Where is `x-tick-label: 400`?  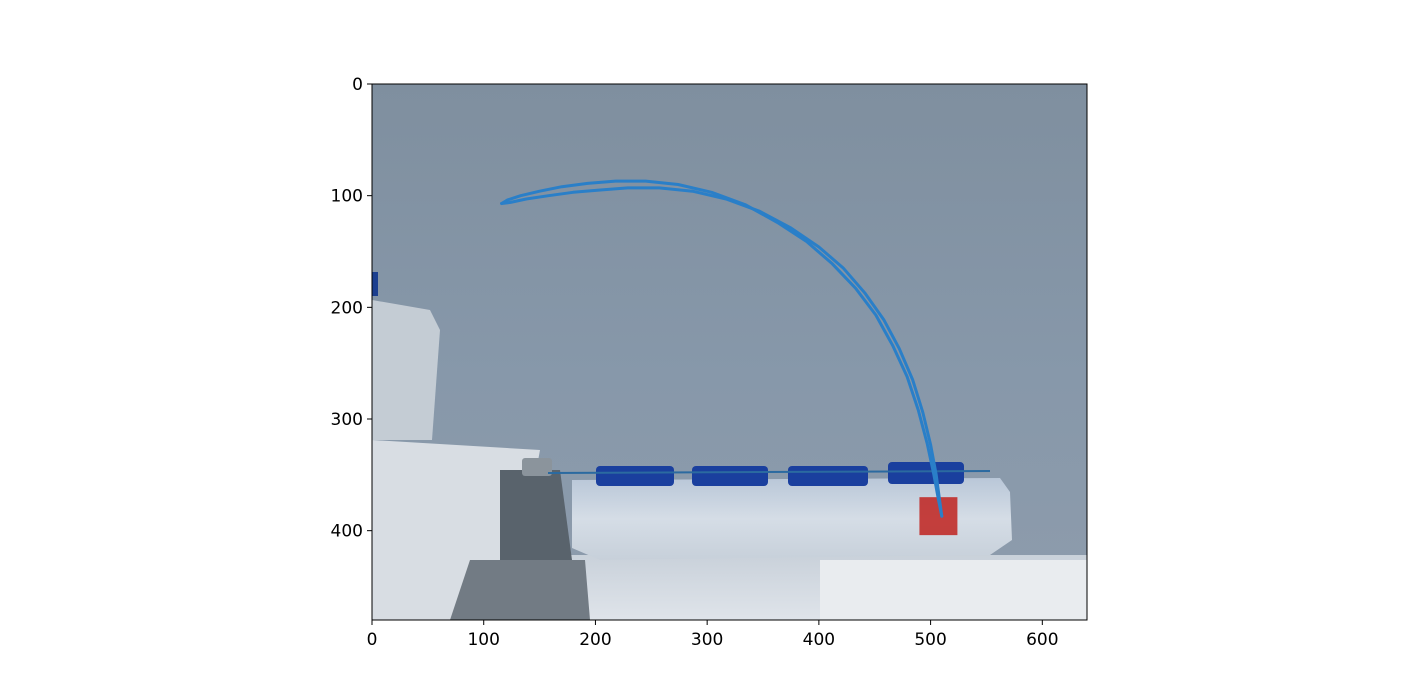
x-tick-label: 400 is located at coordinates (819, 640).